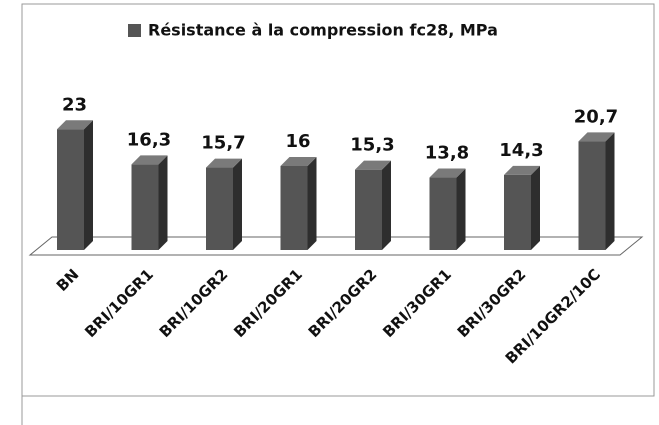 This screenshot has height=425, width=659. What do you see at coordinates (447, 153) in the screenshot?
I see `value-label: 13,8` at bounding box center [447, 153].